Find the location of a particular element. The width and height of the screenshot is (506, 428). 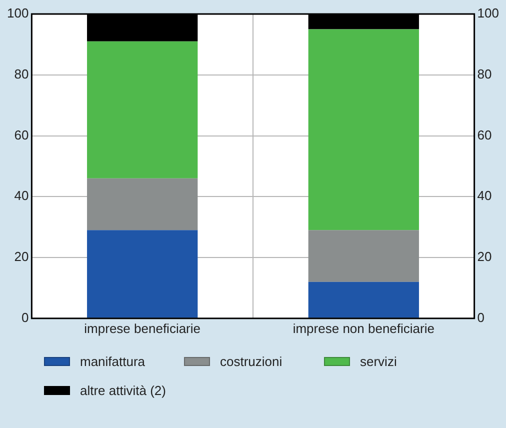

y-tick-label: 80 is located at coordinates (21, 74).